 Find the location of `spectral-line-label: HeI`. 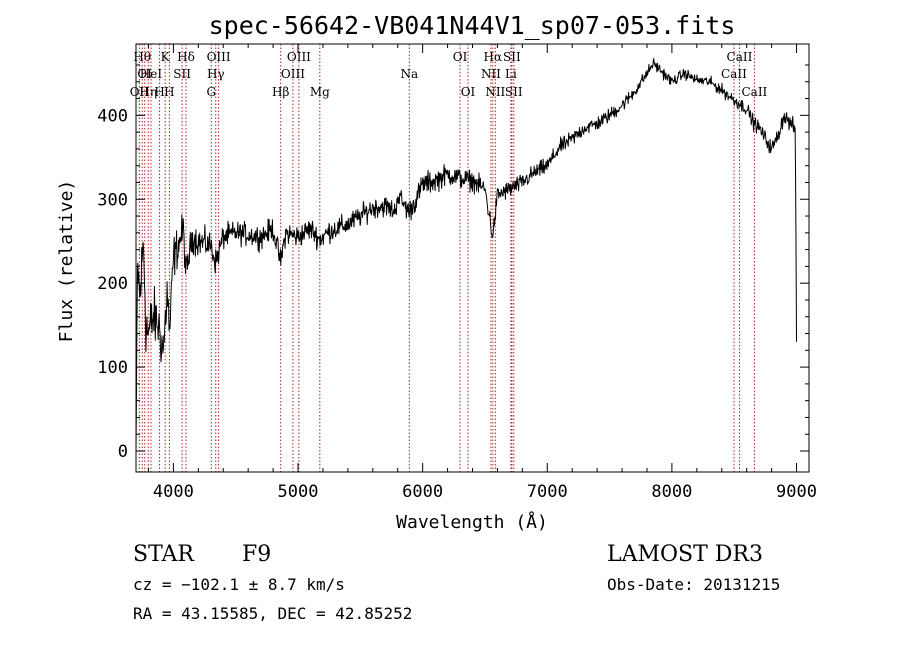

spectral-line-label: HeI is located at coordinates (151, 74).